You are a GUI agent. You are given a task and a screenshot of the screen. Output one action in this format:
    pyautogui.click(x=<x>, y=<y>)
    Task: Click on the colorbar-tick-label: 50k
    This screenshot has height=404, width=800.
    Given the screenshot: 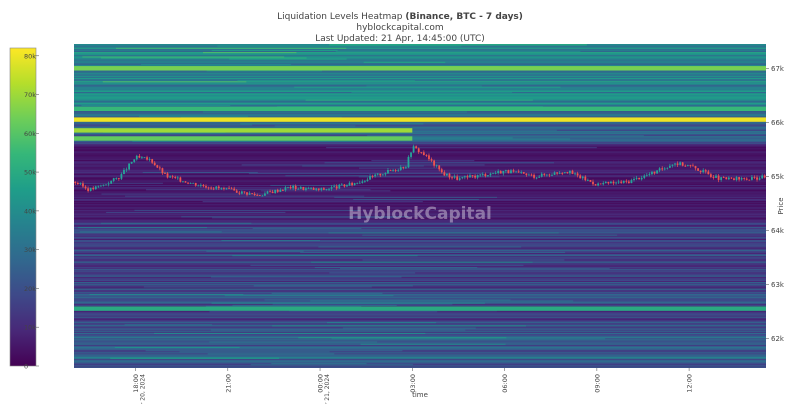 What is the action you would take?
    pyautogui.click(x=30, y=173)
    